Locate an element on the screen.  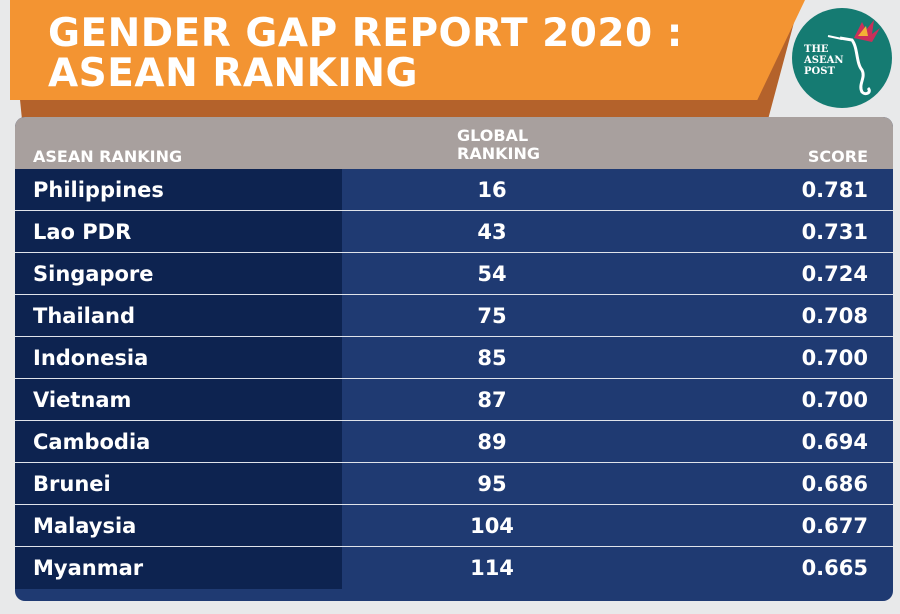
global-rank-cell: 87 is located at coordinates (492, 400).